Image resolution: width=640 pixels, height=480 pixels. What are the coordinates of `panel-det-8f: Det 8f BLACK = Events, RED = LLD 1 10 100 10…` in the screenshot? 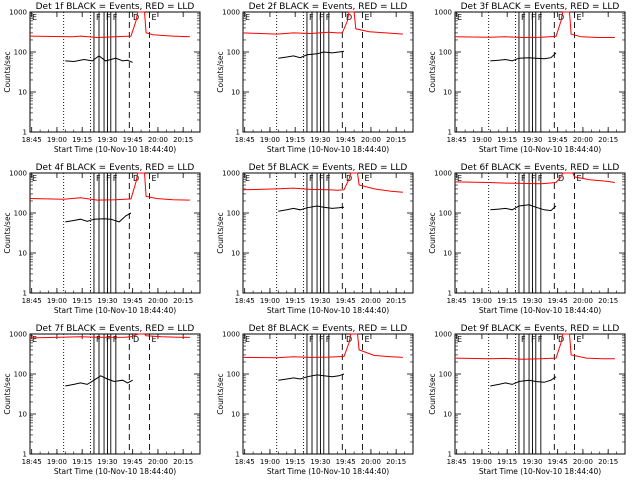 It's located at (315, 400).